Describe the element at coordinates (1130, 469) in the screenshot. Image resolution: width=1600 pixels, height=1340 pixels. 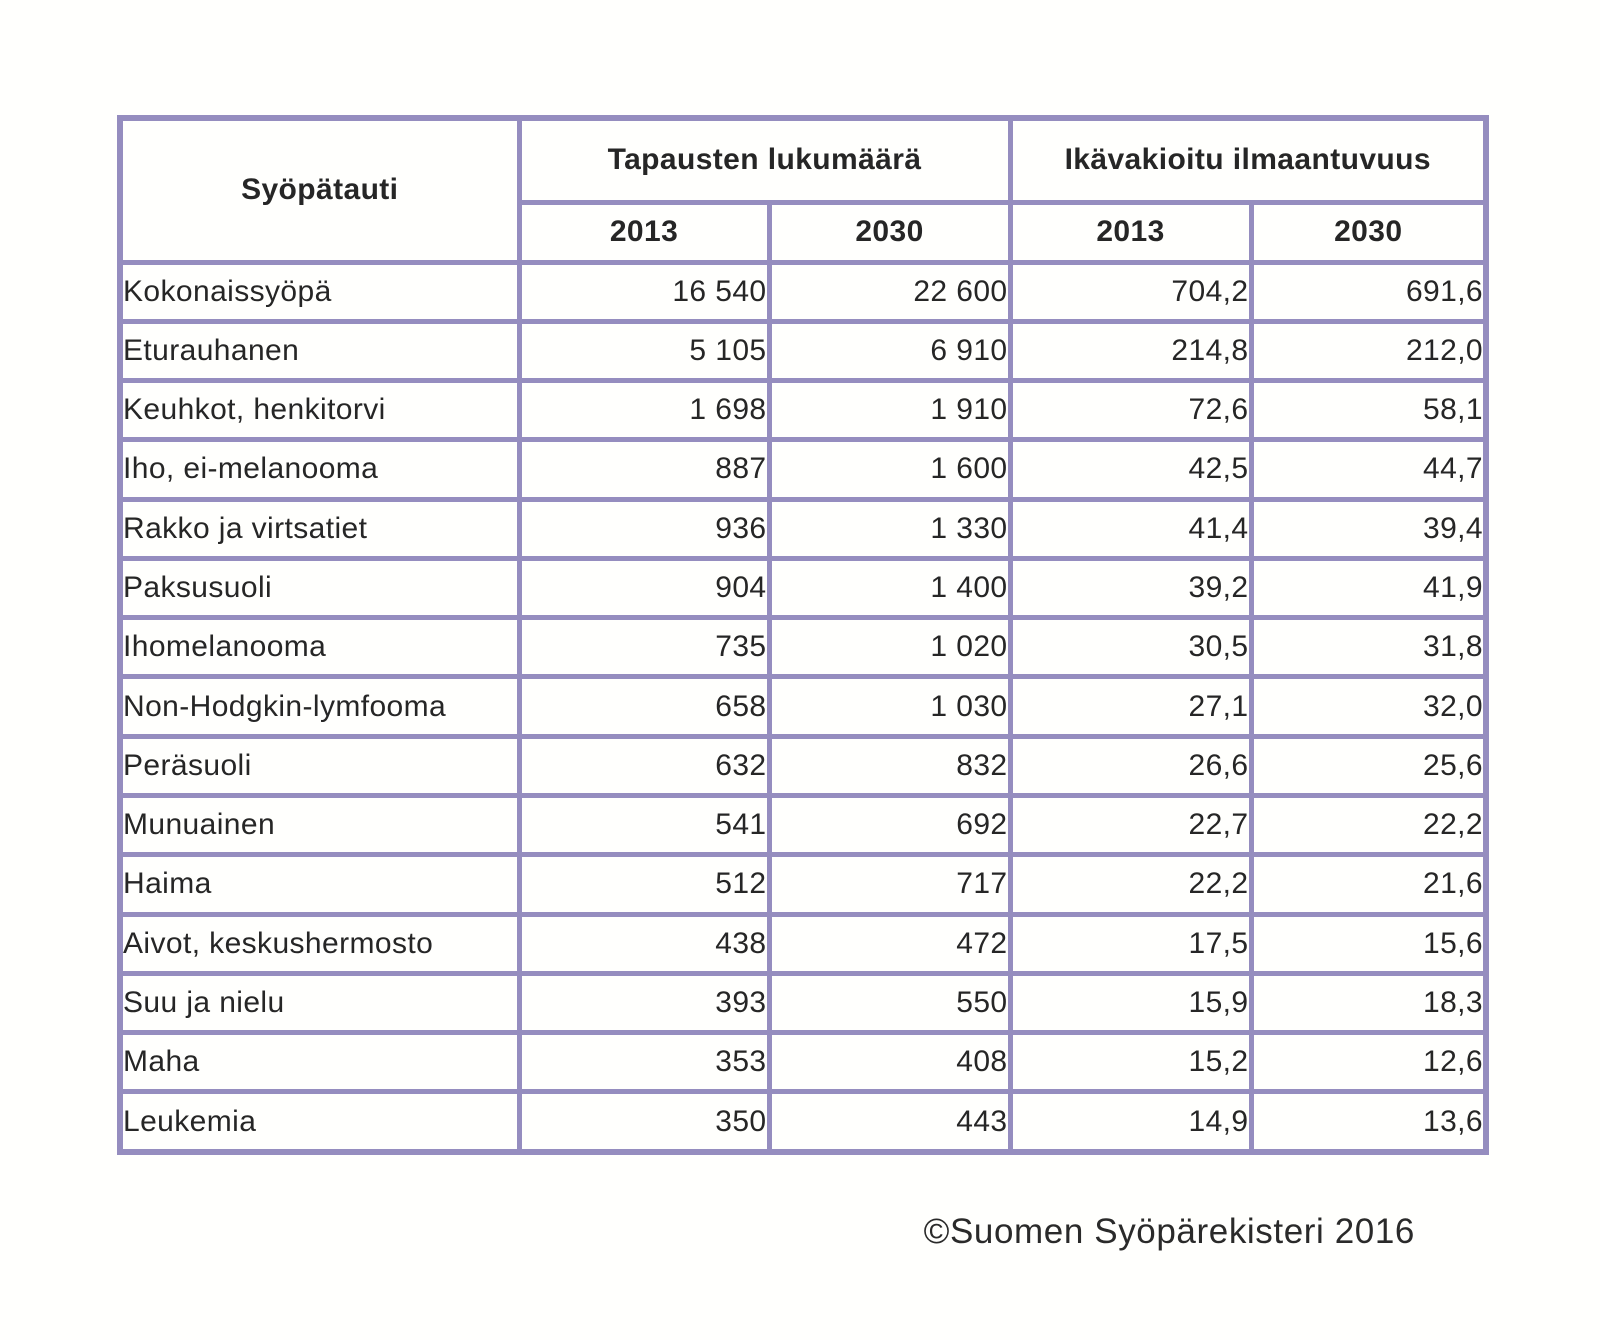
I see `incidence-2013-cell: 42,5` at that location.